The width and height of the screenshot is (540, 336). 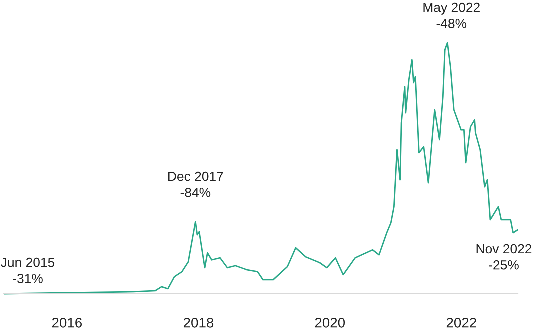 What do you see at coordinates (28, 271) in the screenshot?
I see `annotation: Jun 2015 -31%` at bounding box center [28, 271].